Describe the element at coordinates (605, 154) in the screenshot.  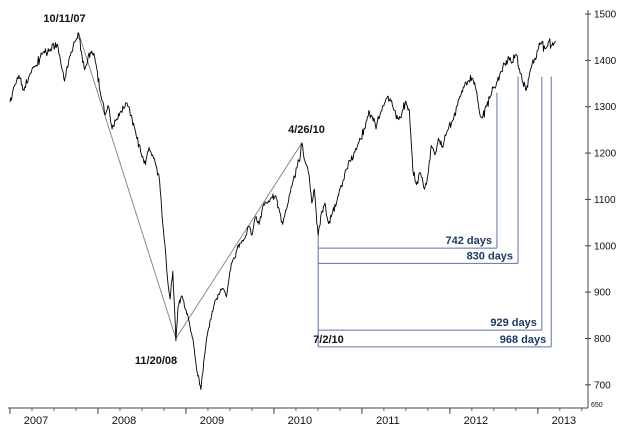
I see `y-axis-label: 1200` at that location.